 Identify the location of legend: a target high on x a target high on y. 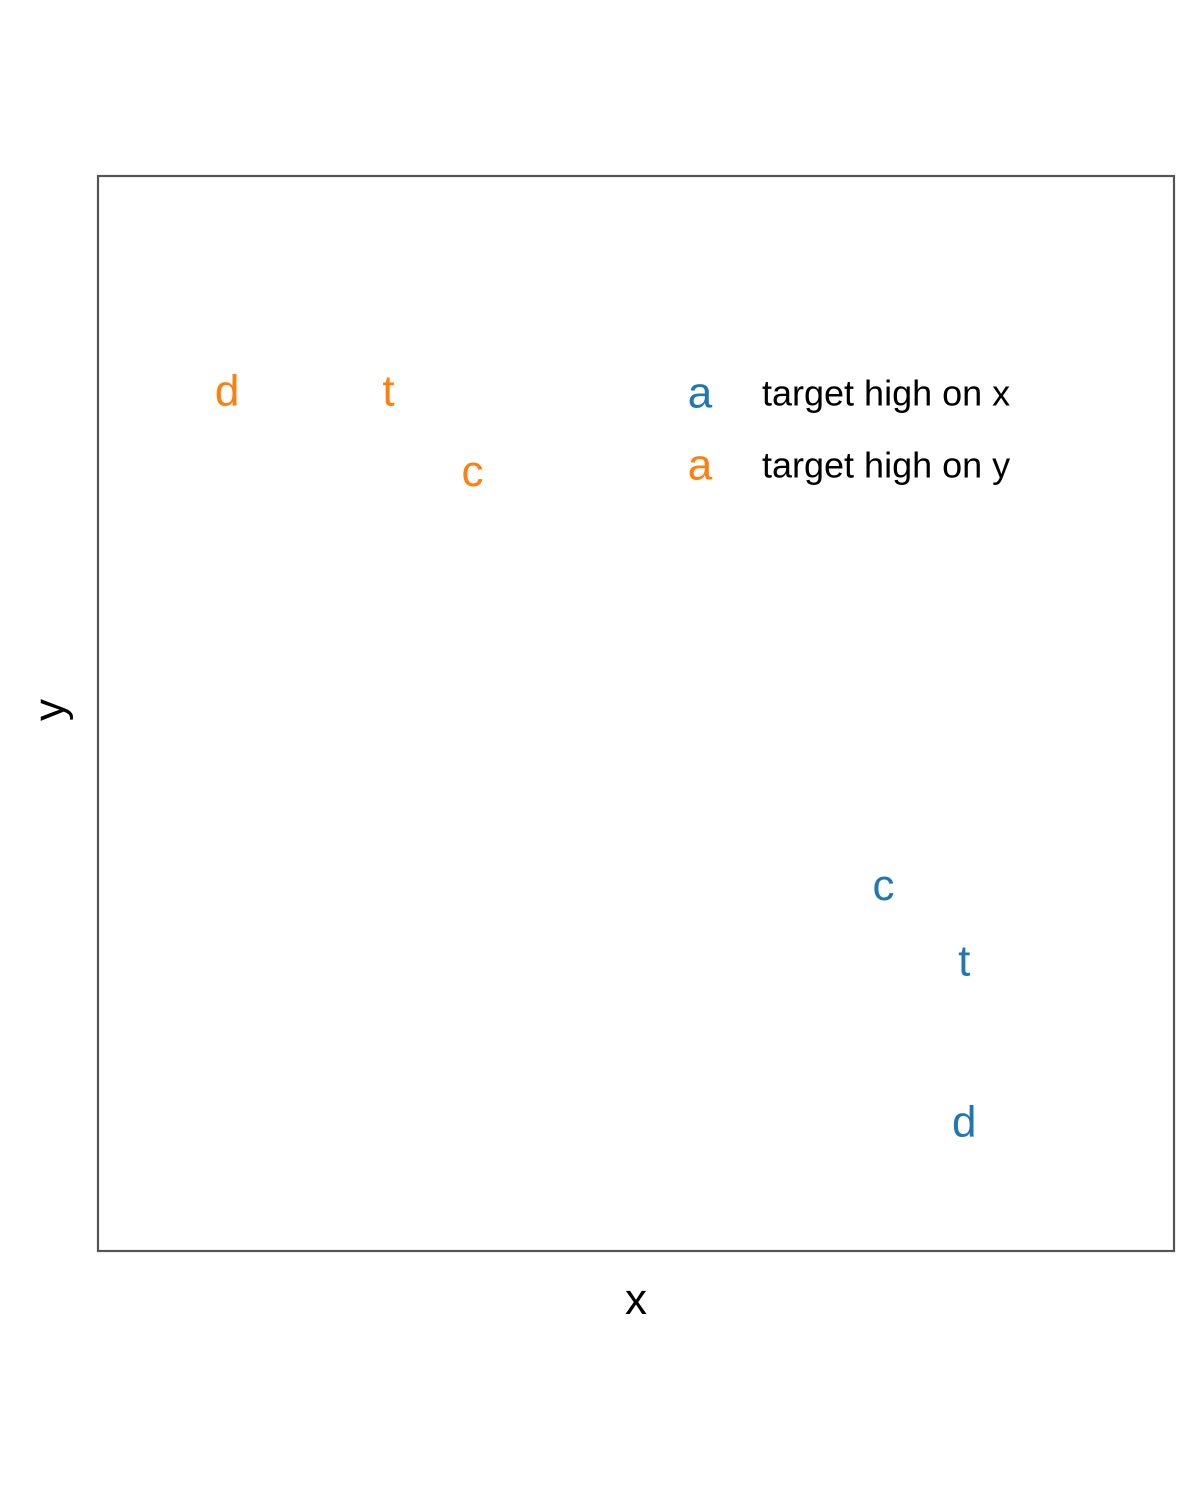
(849, 429).